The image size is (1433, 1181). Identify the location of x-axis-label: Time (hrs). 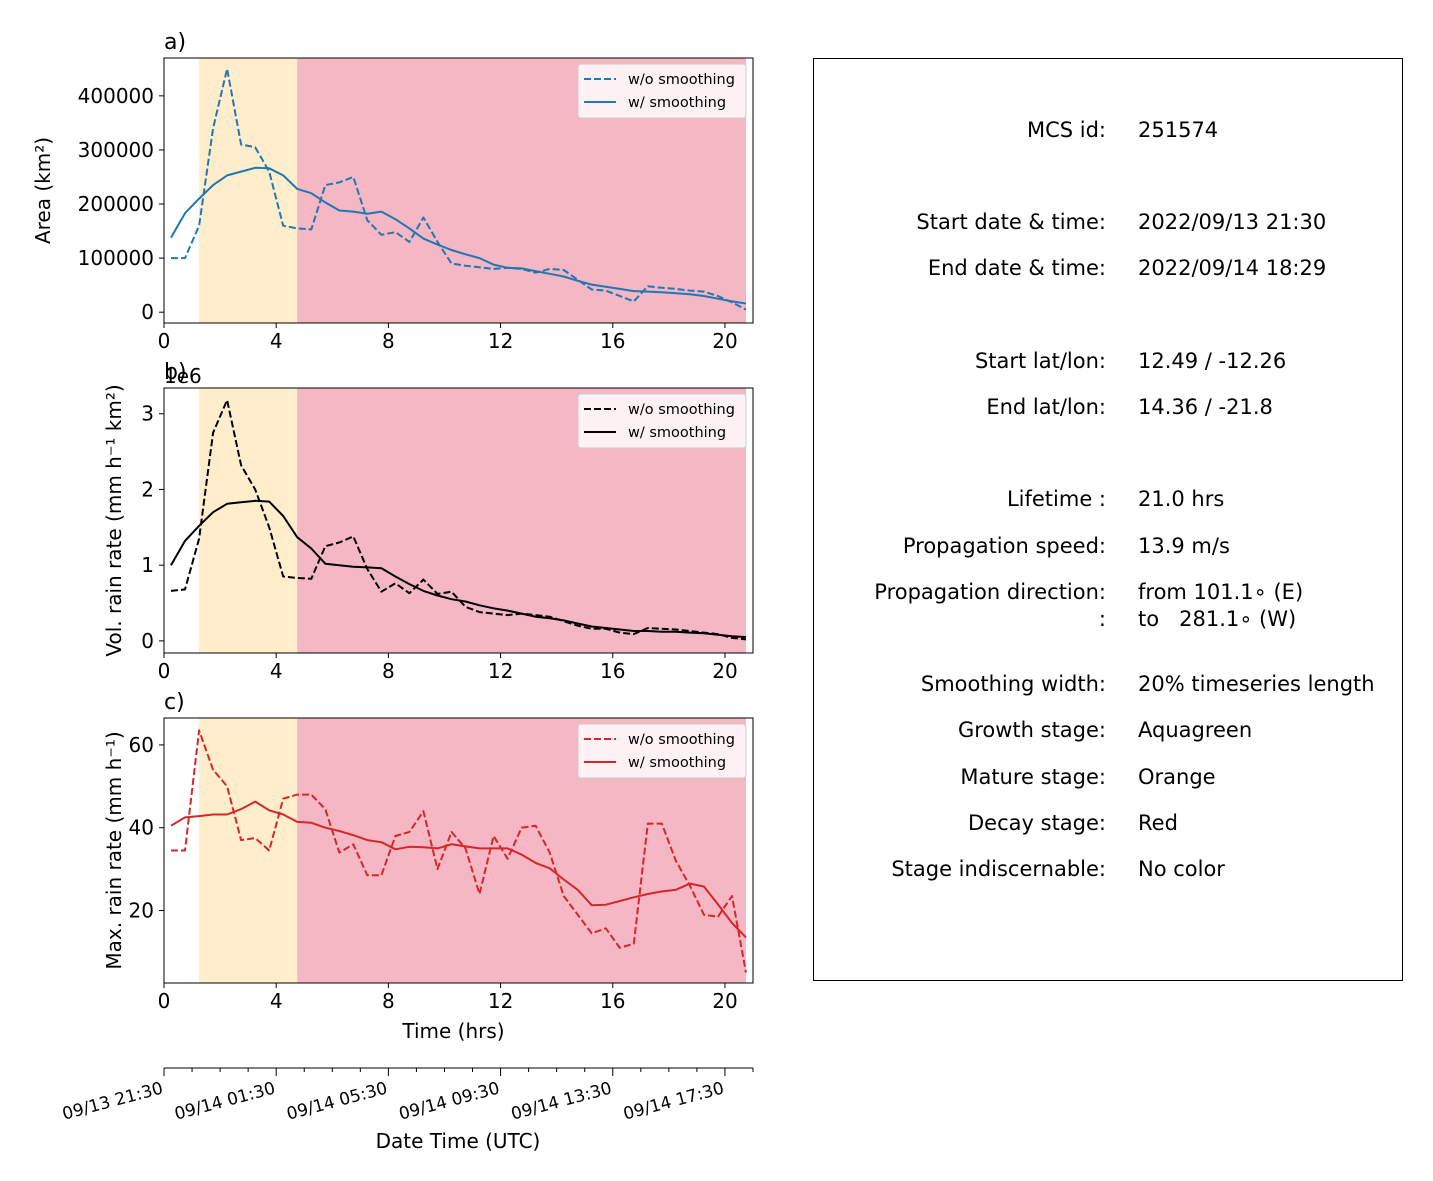
(452, 1031).